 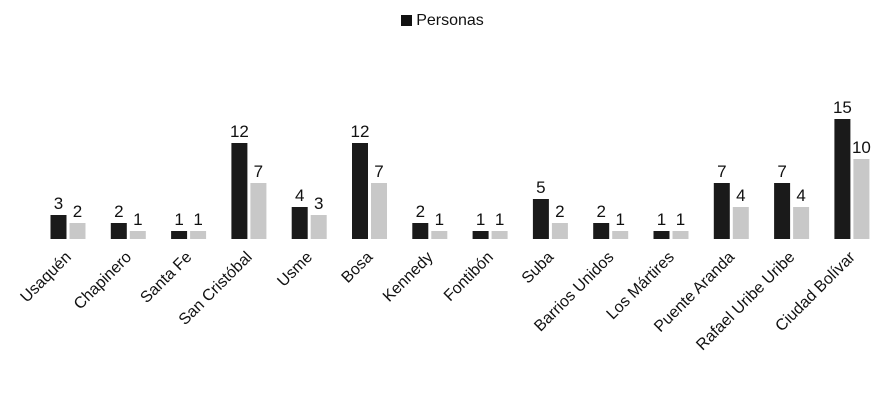 I want to click on data-label-series1-9: 2, so click(x=600, y=211).